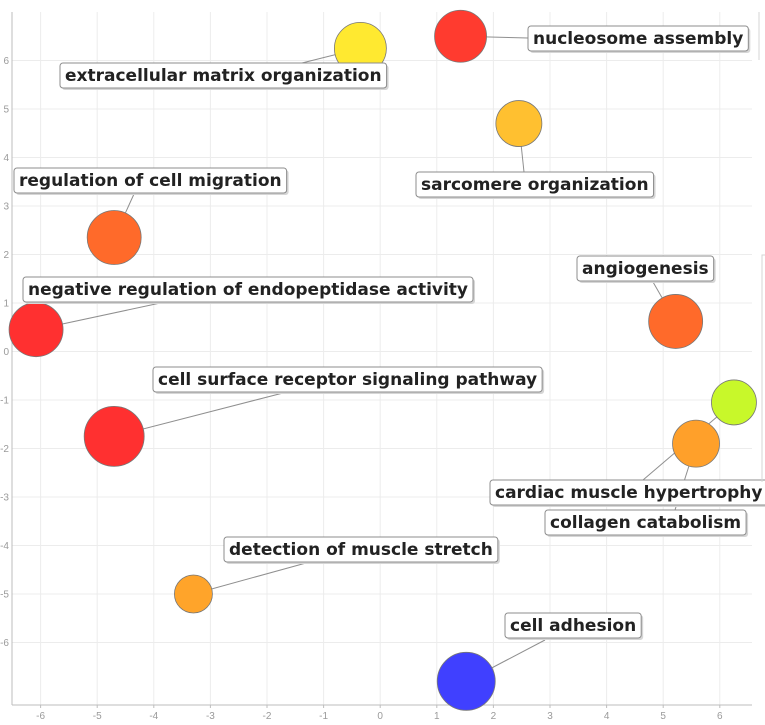 This screenshot has height=725, width=765. Describe the element at coordinates (153, 716) in the screenshot. I see `x-tick-label: -4` at that location.